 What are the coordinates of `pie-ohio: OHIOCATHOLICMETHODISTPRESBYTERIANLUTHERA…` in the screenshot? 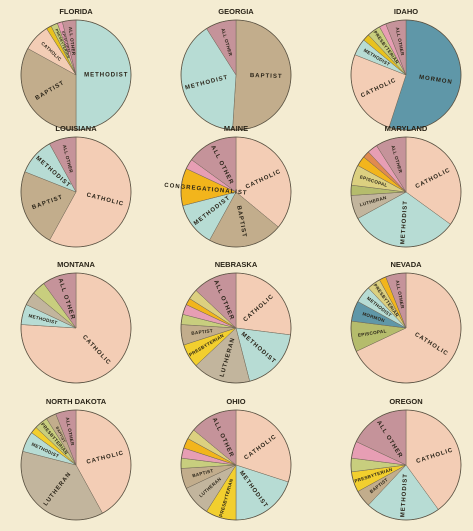 It's located at (236, 459).